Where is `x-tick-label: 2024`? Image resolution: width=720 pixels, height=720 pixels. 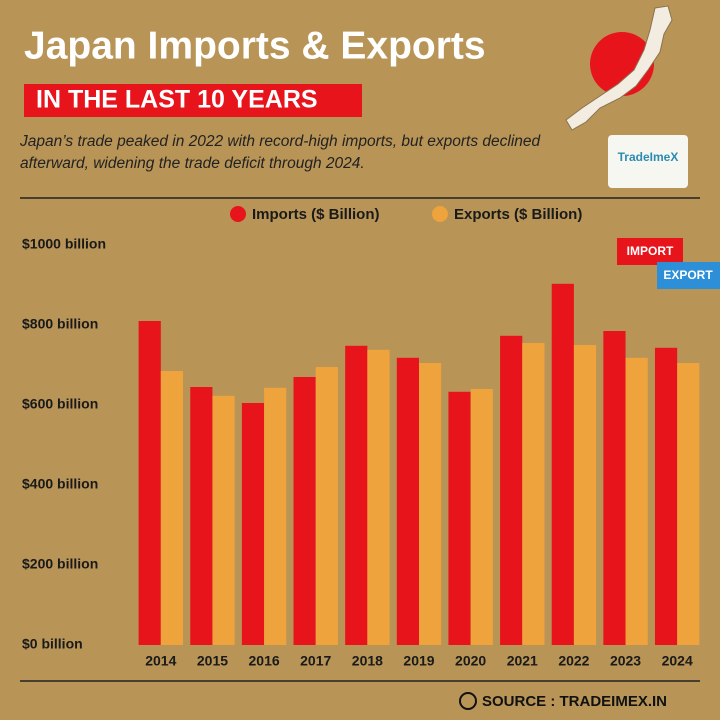 x-tick-label: 2024 is located at coordinates (677, 661).